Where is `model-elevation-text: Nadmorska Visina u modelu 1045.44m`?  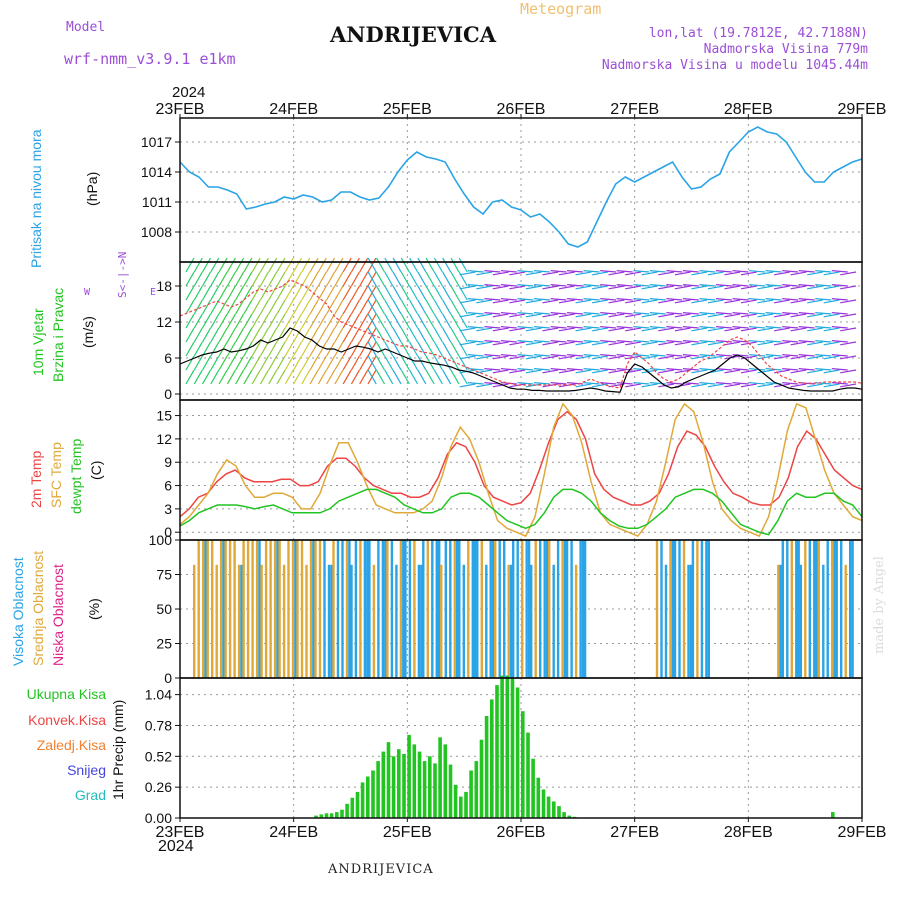
model-elevation-text: Nadmorska Visina u modelu 1045.44m is located at coordinates (734, 65).